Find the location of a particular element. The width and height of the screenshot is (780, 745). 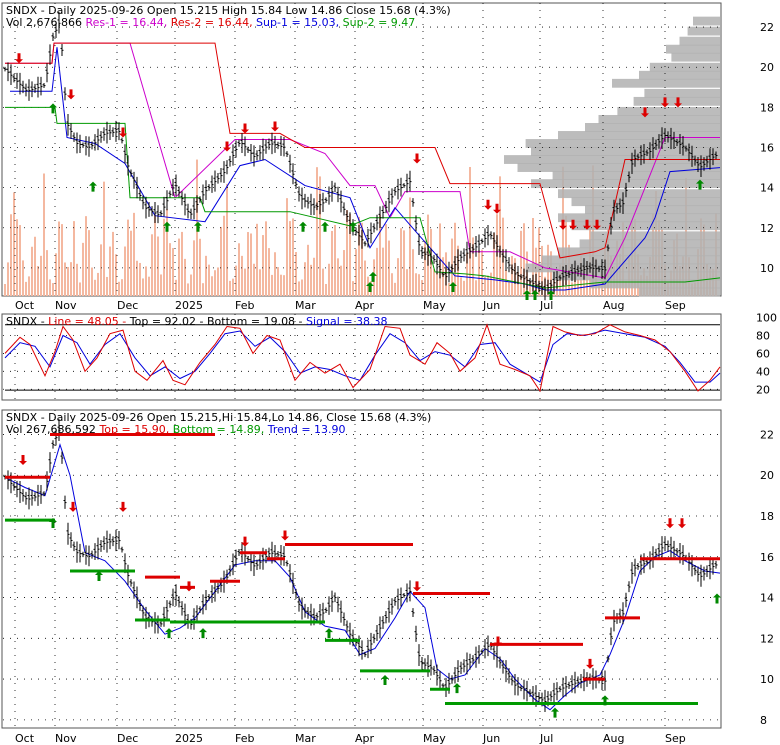

y-tick-14: 14 is located at coordinates (767, 188).